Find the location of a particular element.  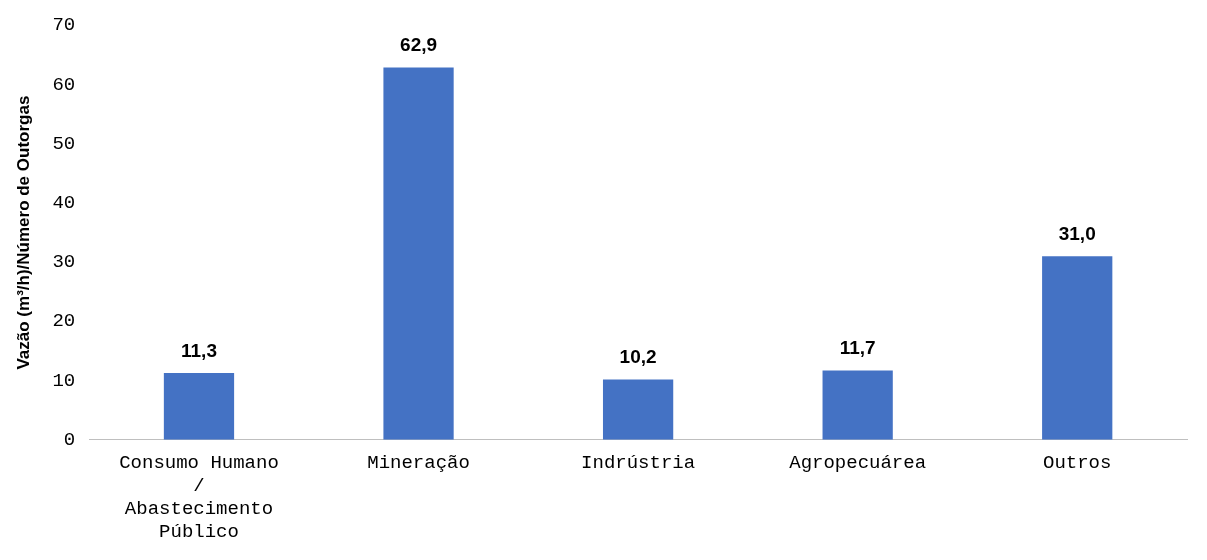

x-tick-label: Outros is located at coordinates (1077, 463).